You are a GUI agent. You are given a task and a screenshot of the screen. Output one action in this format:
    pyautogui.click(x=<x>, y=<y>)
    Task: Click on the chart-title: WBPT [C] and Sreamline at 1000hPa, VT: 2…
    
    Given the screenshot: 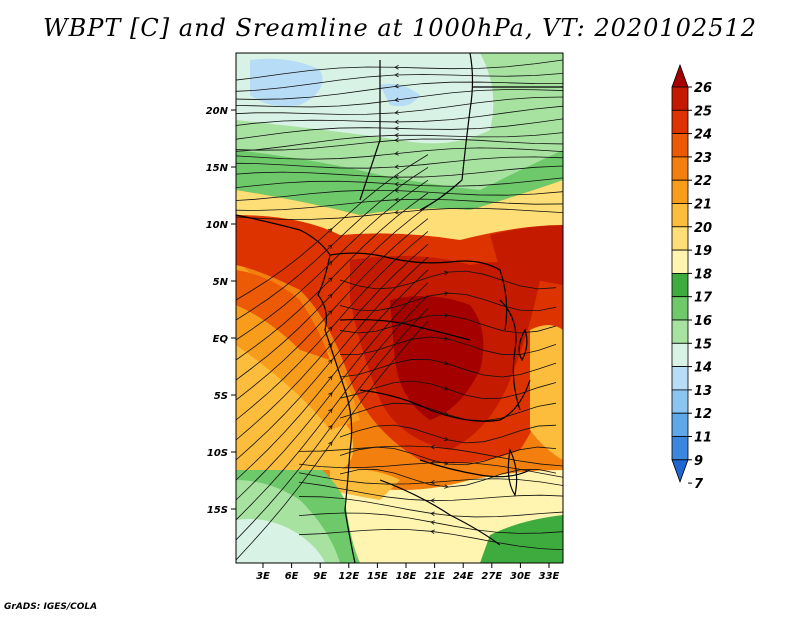 What is the action you would take?
    pyautogui.click(x=400, y=28)
    